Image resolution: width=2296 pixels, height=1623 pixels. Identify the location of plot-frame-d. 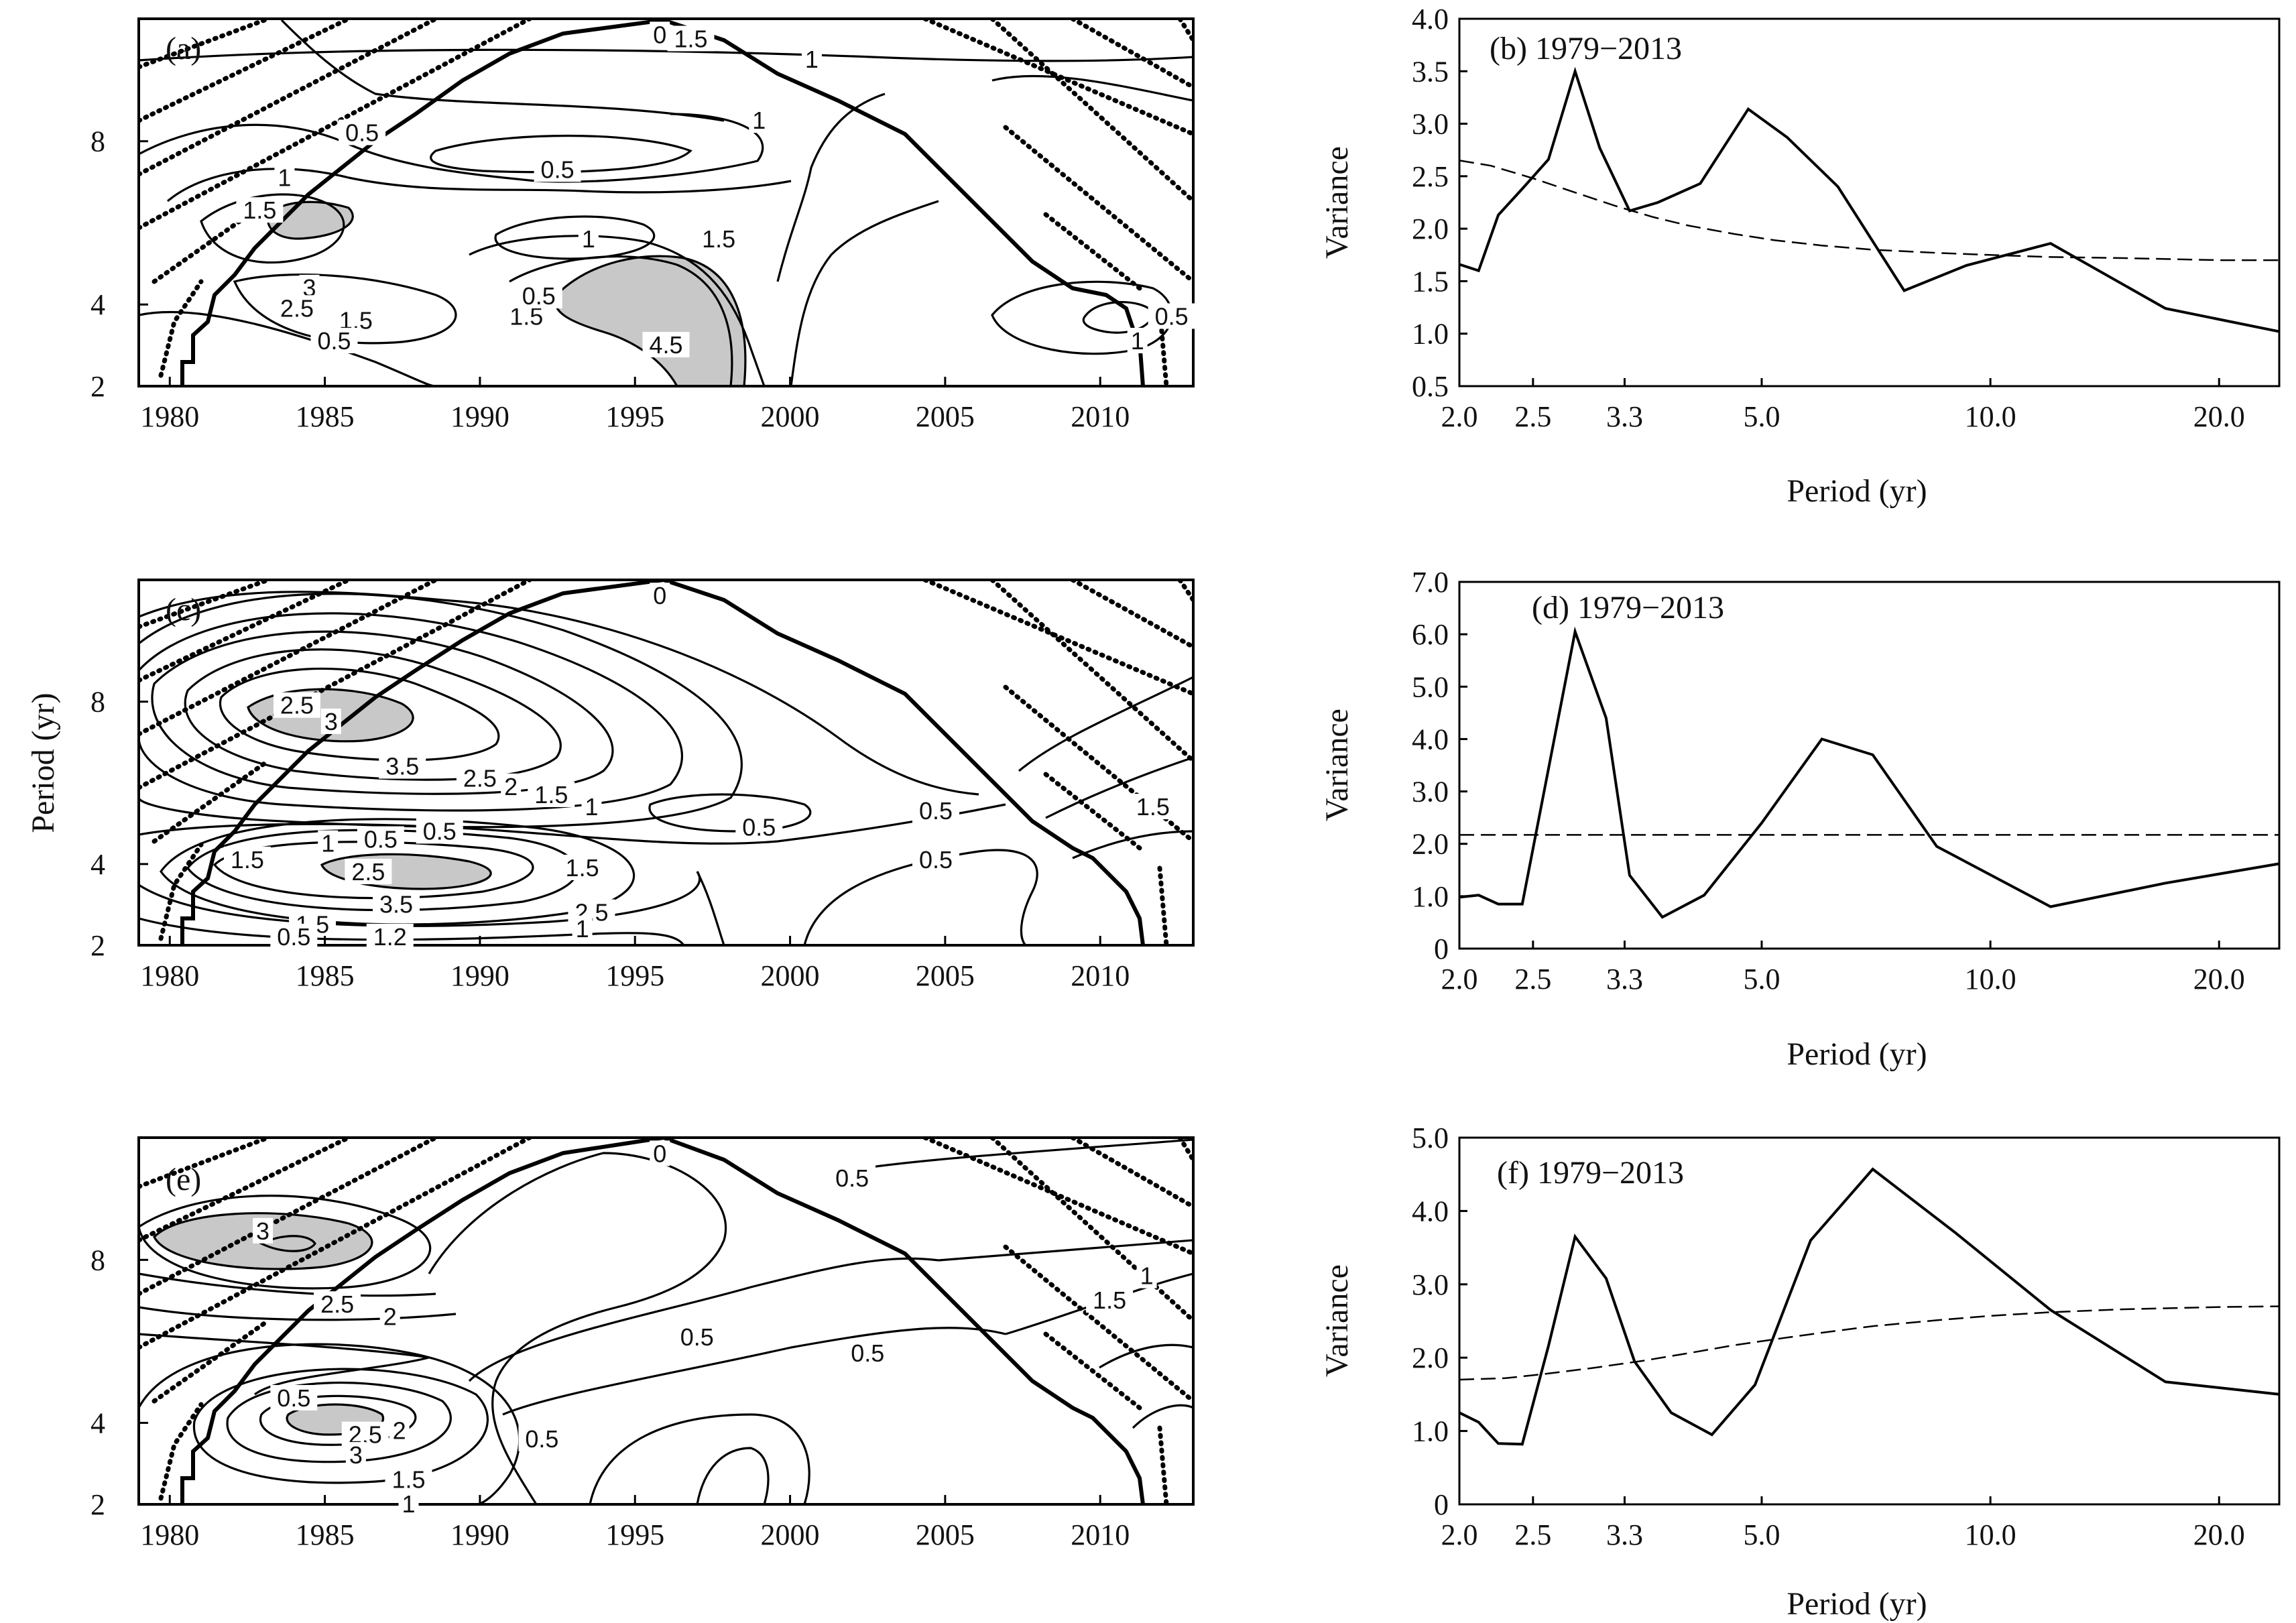
(1869, 765).